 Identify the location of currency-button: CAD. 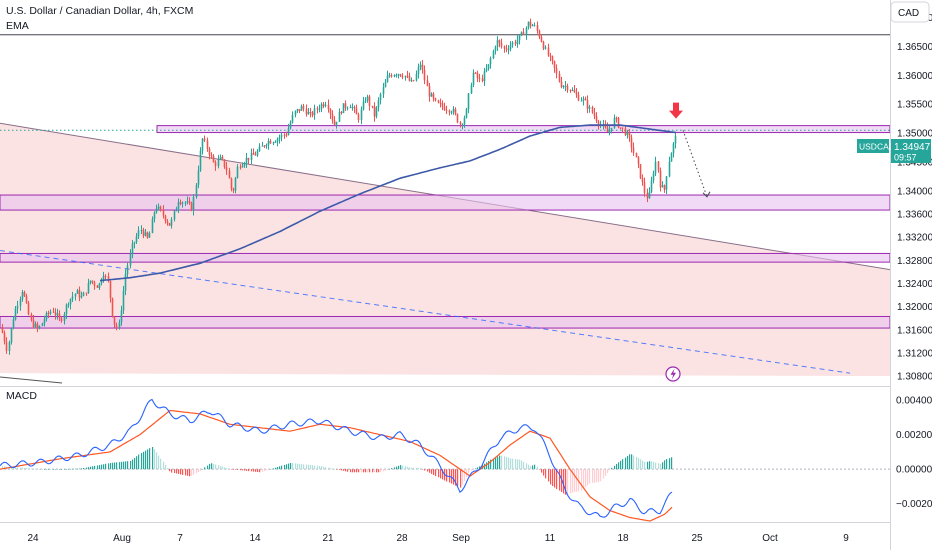
(910, 12).